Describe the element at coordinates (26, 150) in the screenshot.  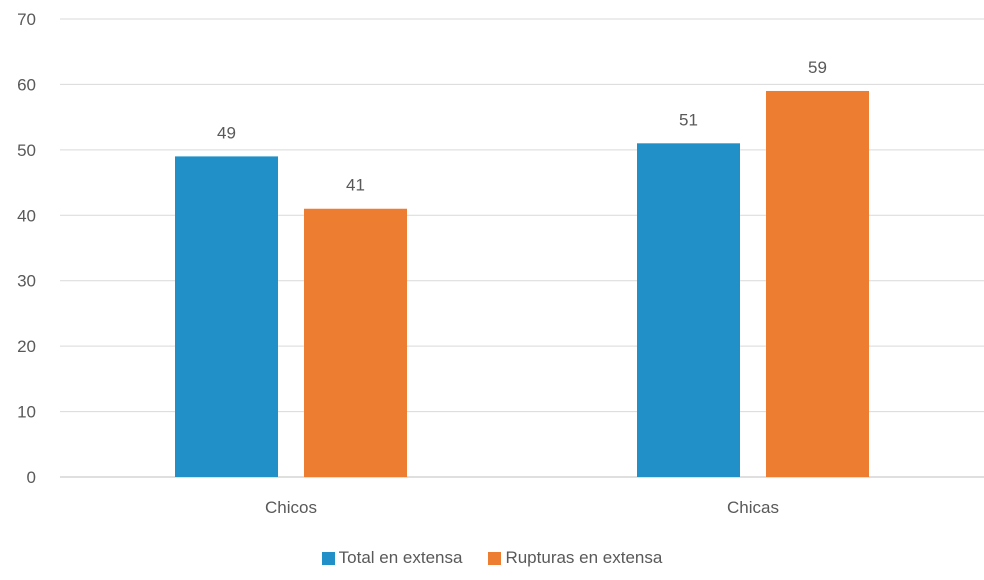
I see `y-tick-label: 50` at that location.